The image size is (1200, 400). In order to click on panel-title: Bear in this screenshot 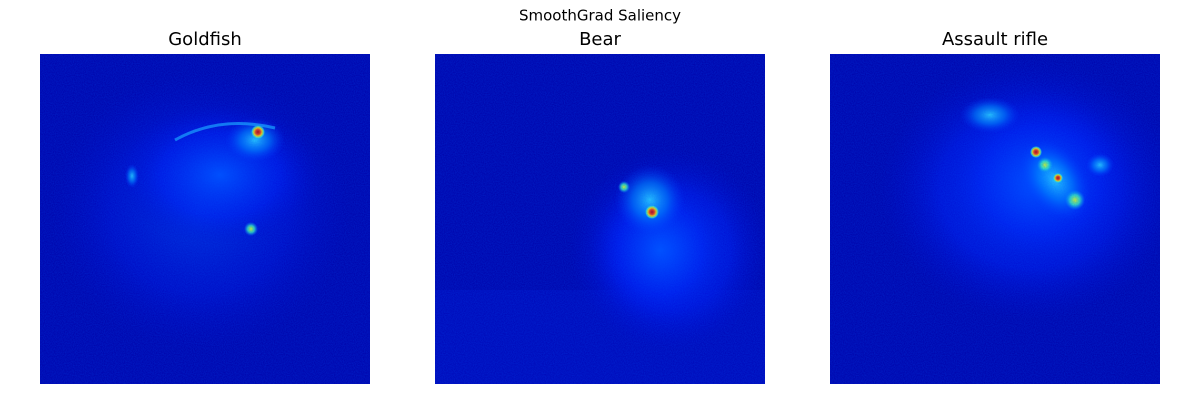, I will do `click(600, 39)`.